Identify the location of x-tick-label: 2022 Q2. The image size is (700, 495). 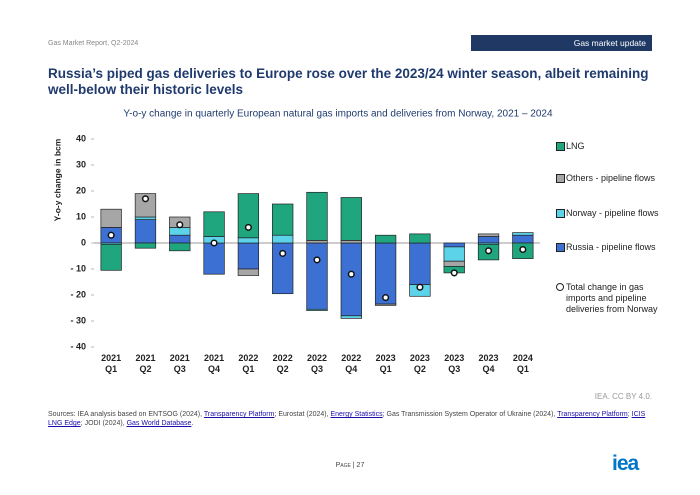
(282, 363).